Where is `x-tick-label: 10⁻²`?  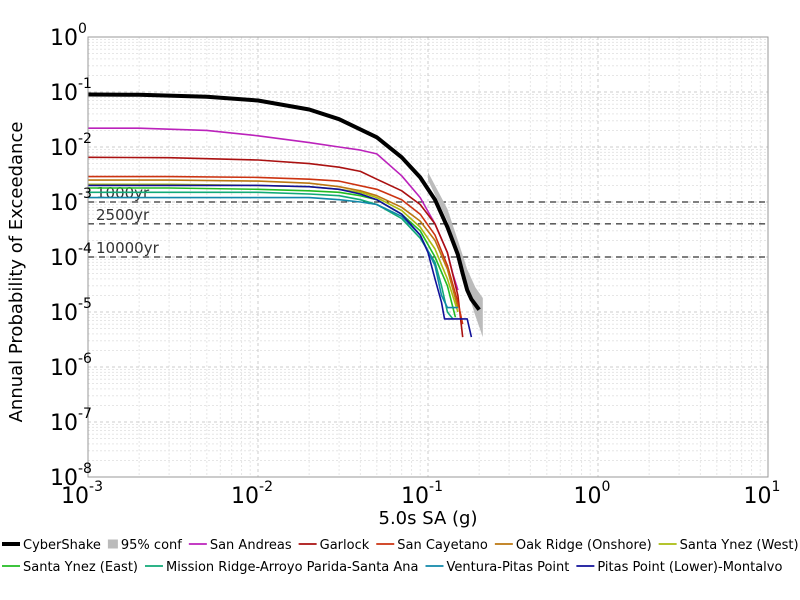 x-tick-label: 10⁻² is located at coordinates (252, 494).